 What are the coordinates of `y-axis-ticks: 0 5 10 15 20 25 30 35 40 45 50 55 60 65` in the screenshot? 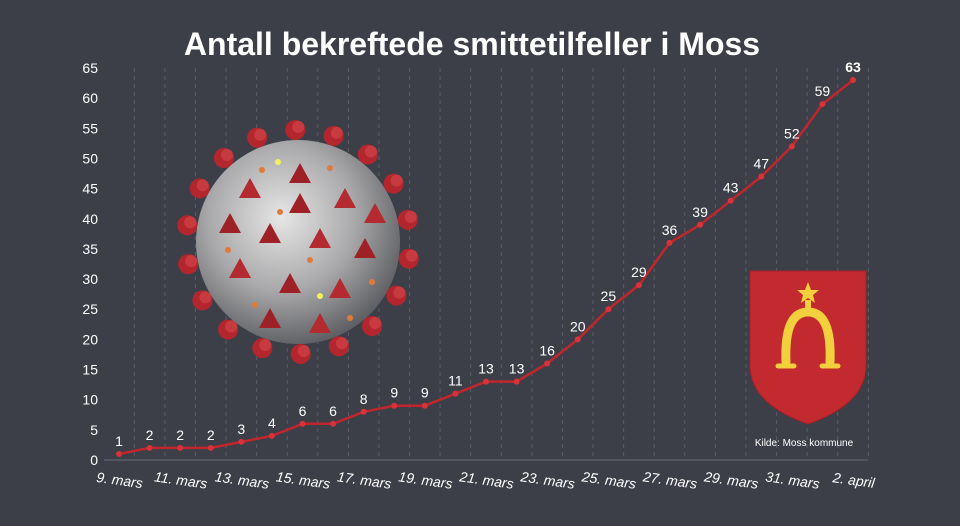 It's located at (90, 264).